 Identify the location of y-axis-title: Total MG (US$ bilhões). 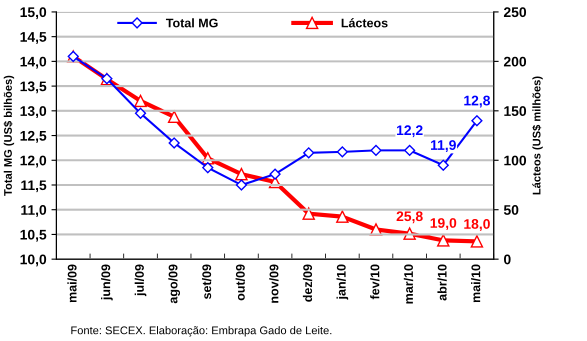
(9, 136).